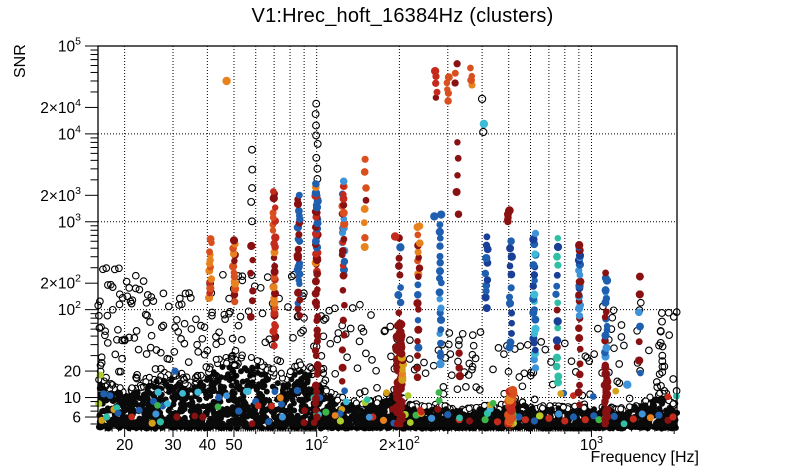 Image resolution: width=805 pixels, height=472 pixels. Describe the element at coordinates (60, 107) in the screenshot. I see `svg-text: 2×10⁴` at that location.